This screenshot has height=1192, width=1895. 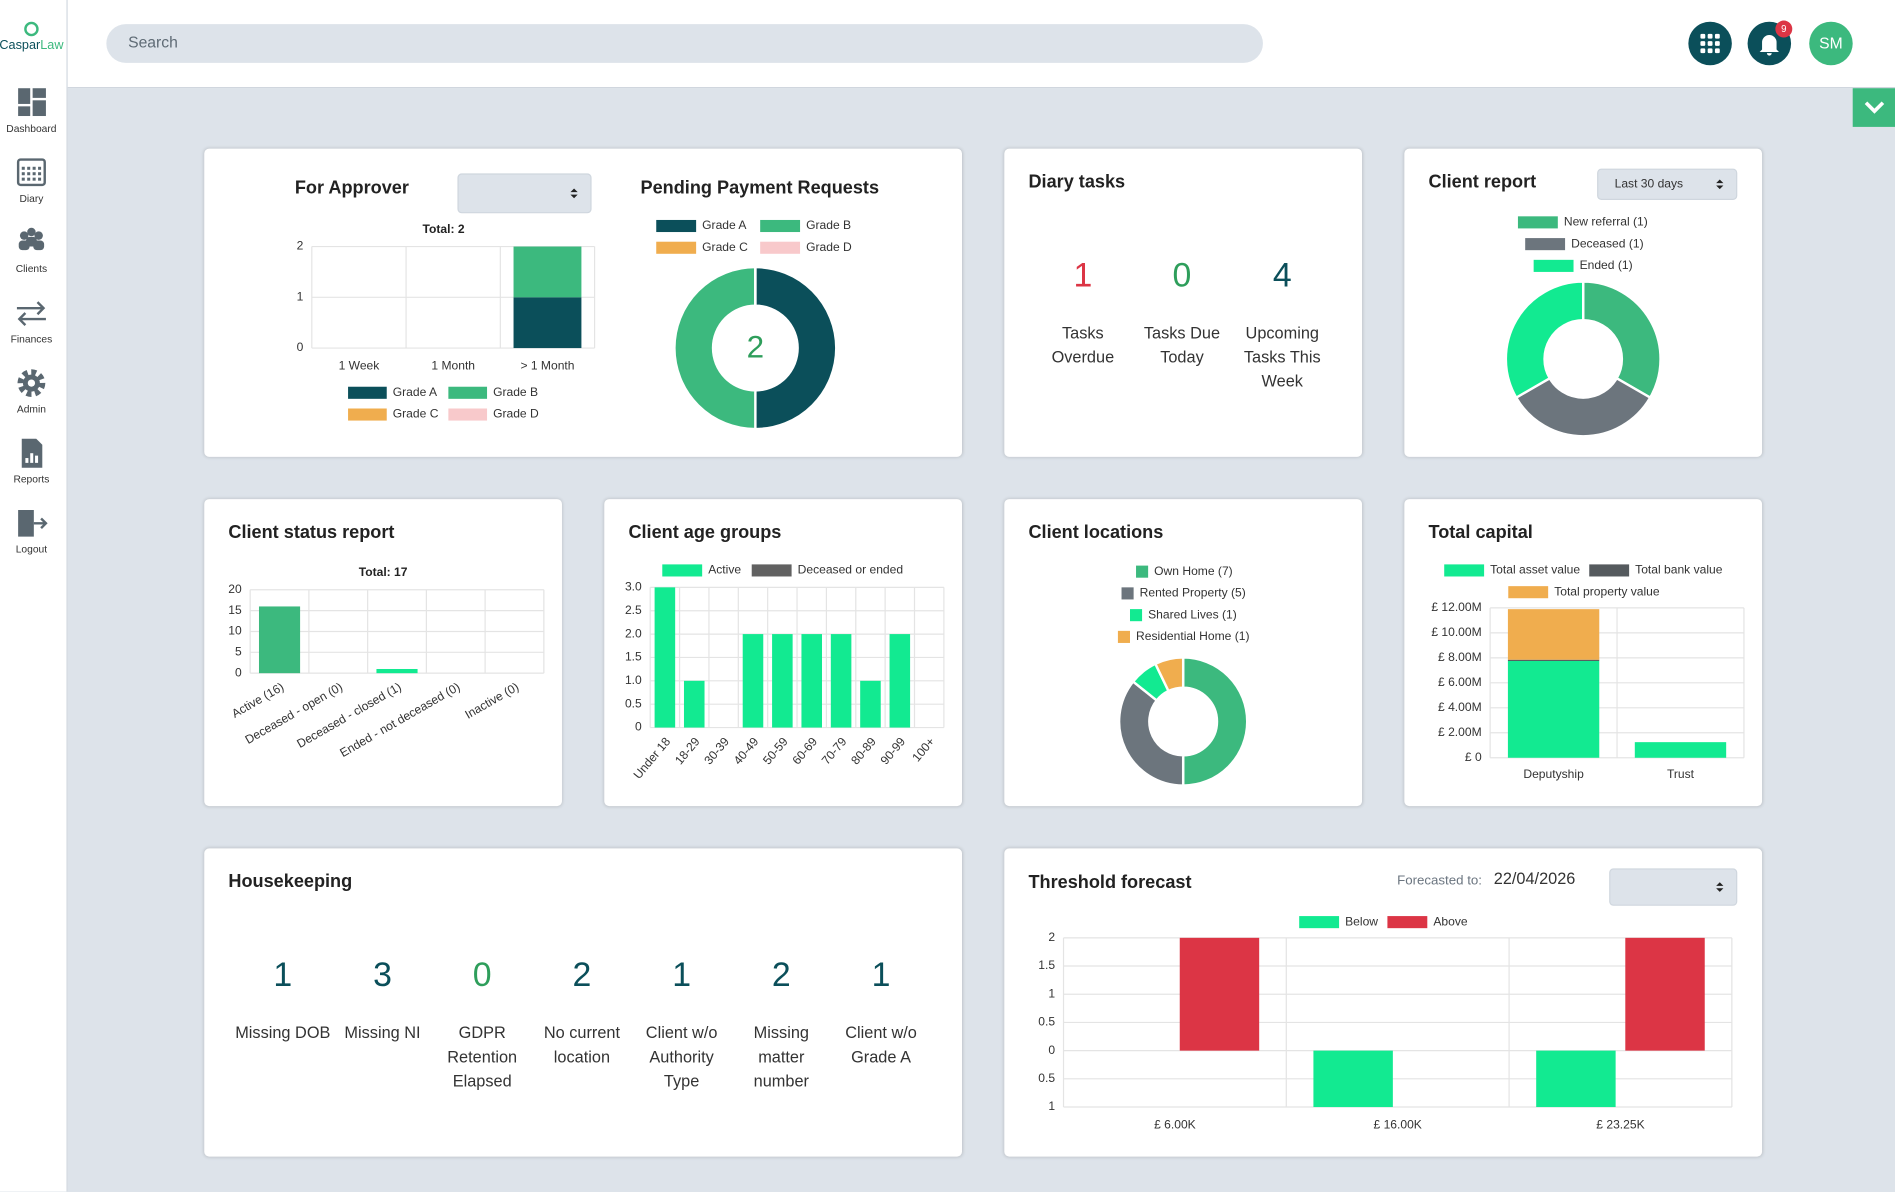 What do you see at coordinates (31, 409) in the screenshot?
I see `nav-label: Admin` at bounding box center [31, 409].